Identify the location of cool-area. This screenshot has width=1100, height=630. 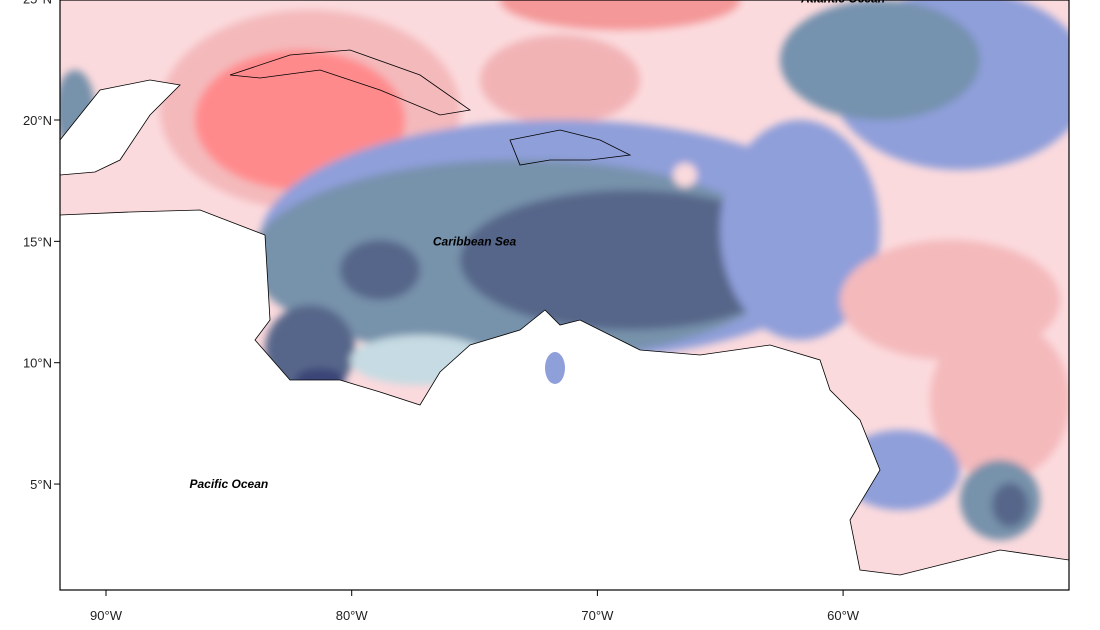
(800, 230).